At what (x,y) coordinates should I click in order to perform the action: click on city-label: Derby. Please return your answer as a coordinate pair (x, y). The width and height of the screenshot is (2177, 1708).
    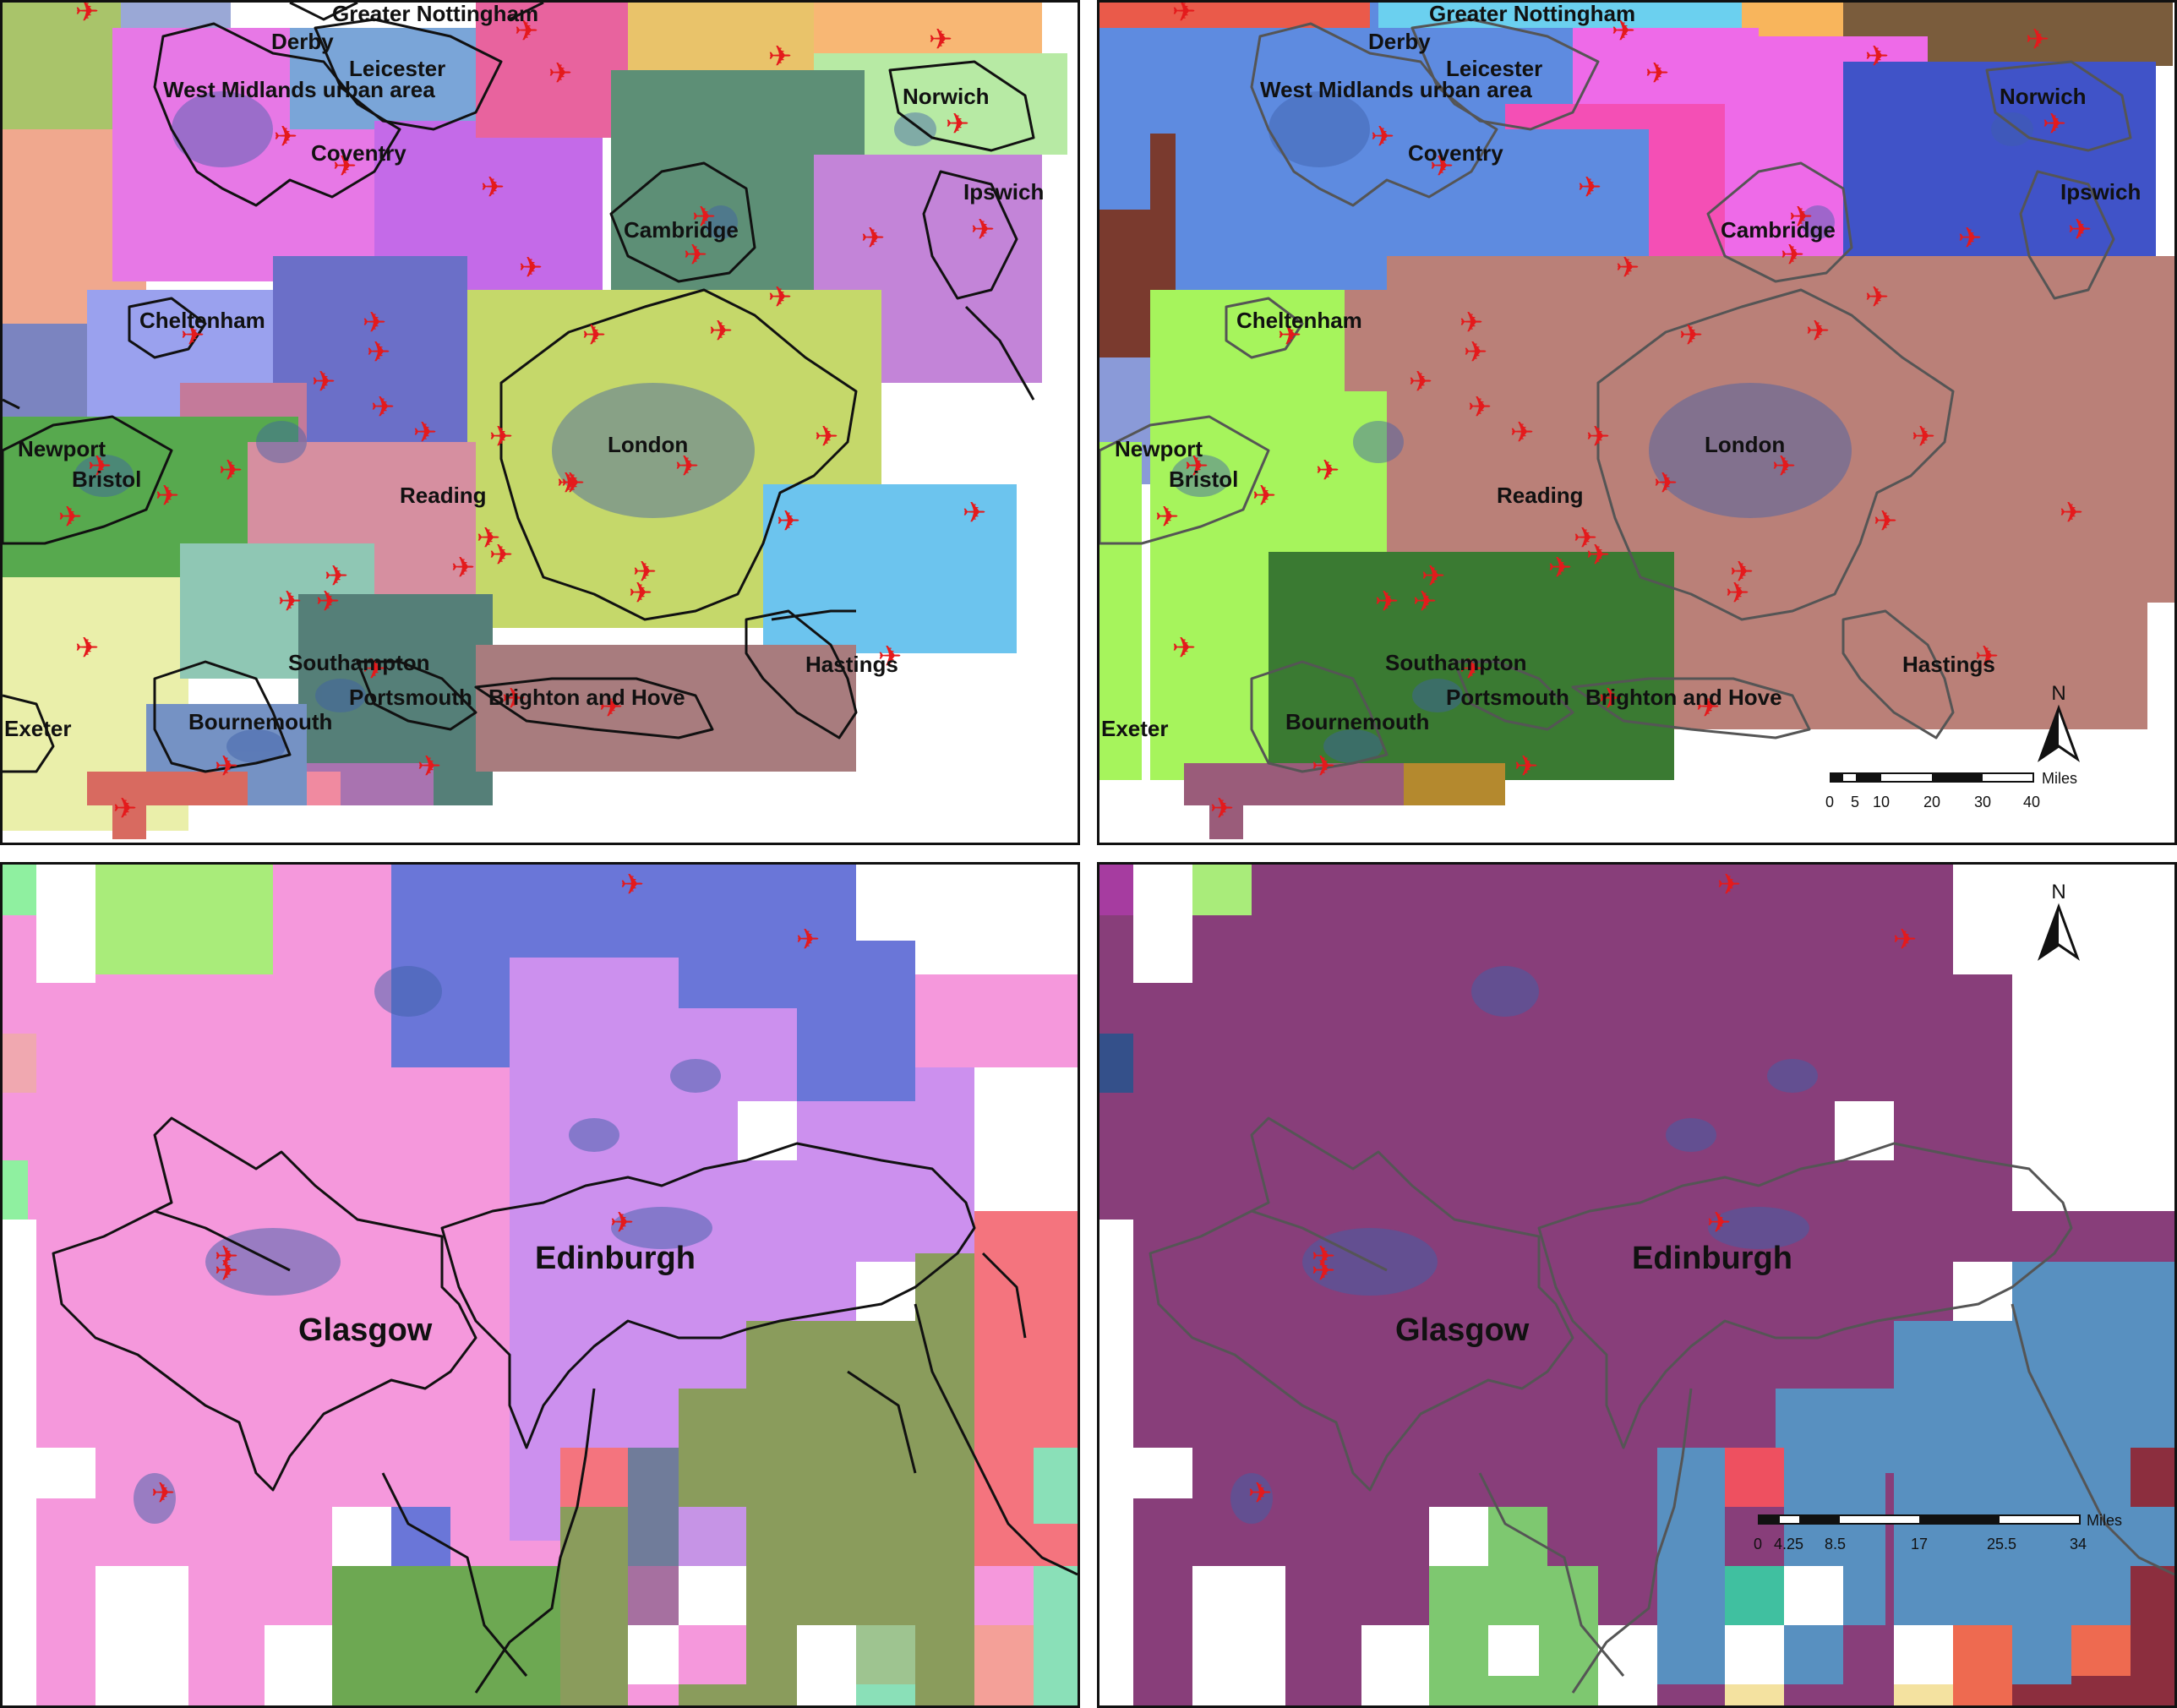
    Looking at the image, I should click on (302, 41).